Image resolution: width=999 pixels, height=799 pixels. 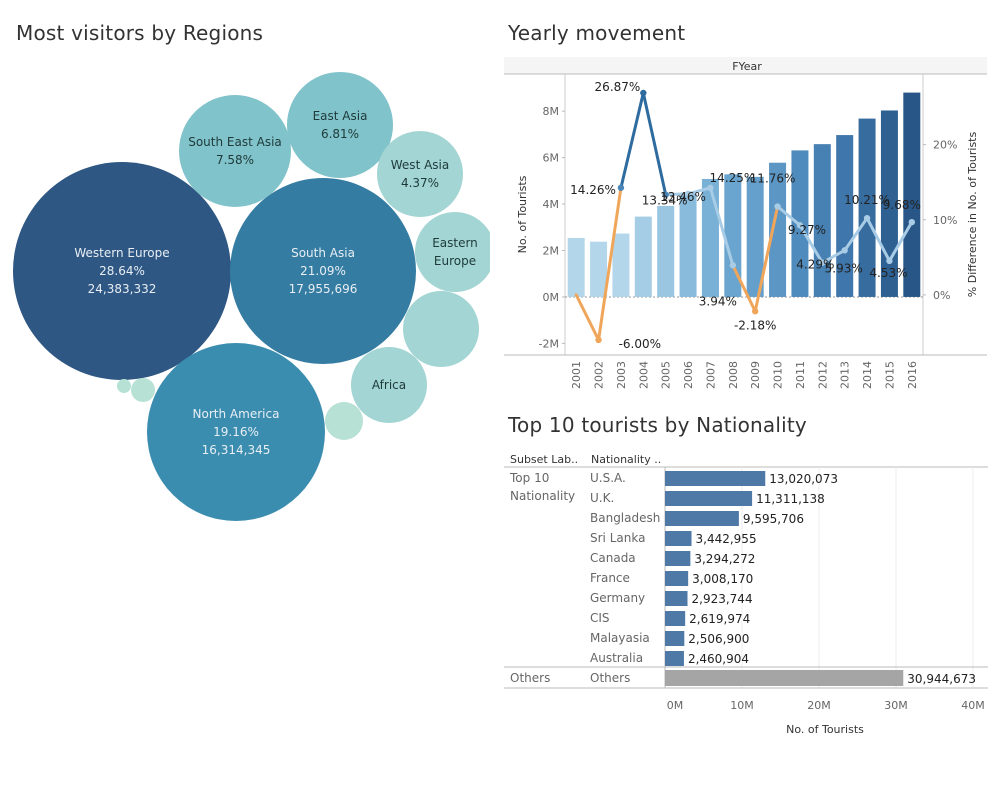 What do you see at coordinates (867, 207) in the screenshot?
I see `bar-2014` at bounding box center [867, 207].